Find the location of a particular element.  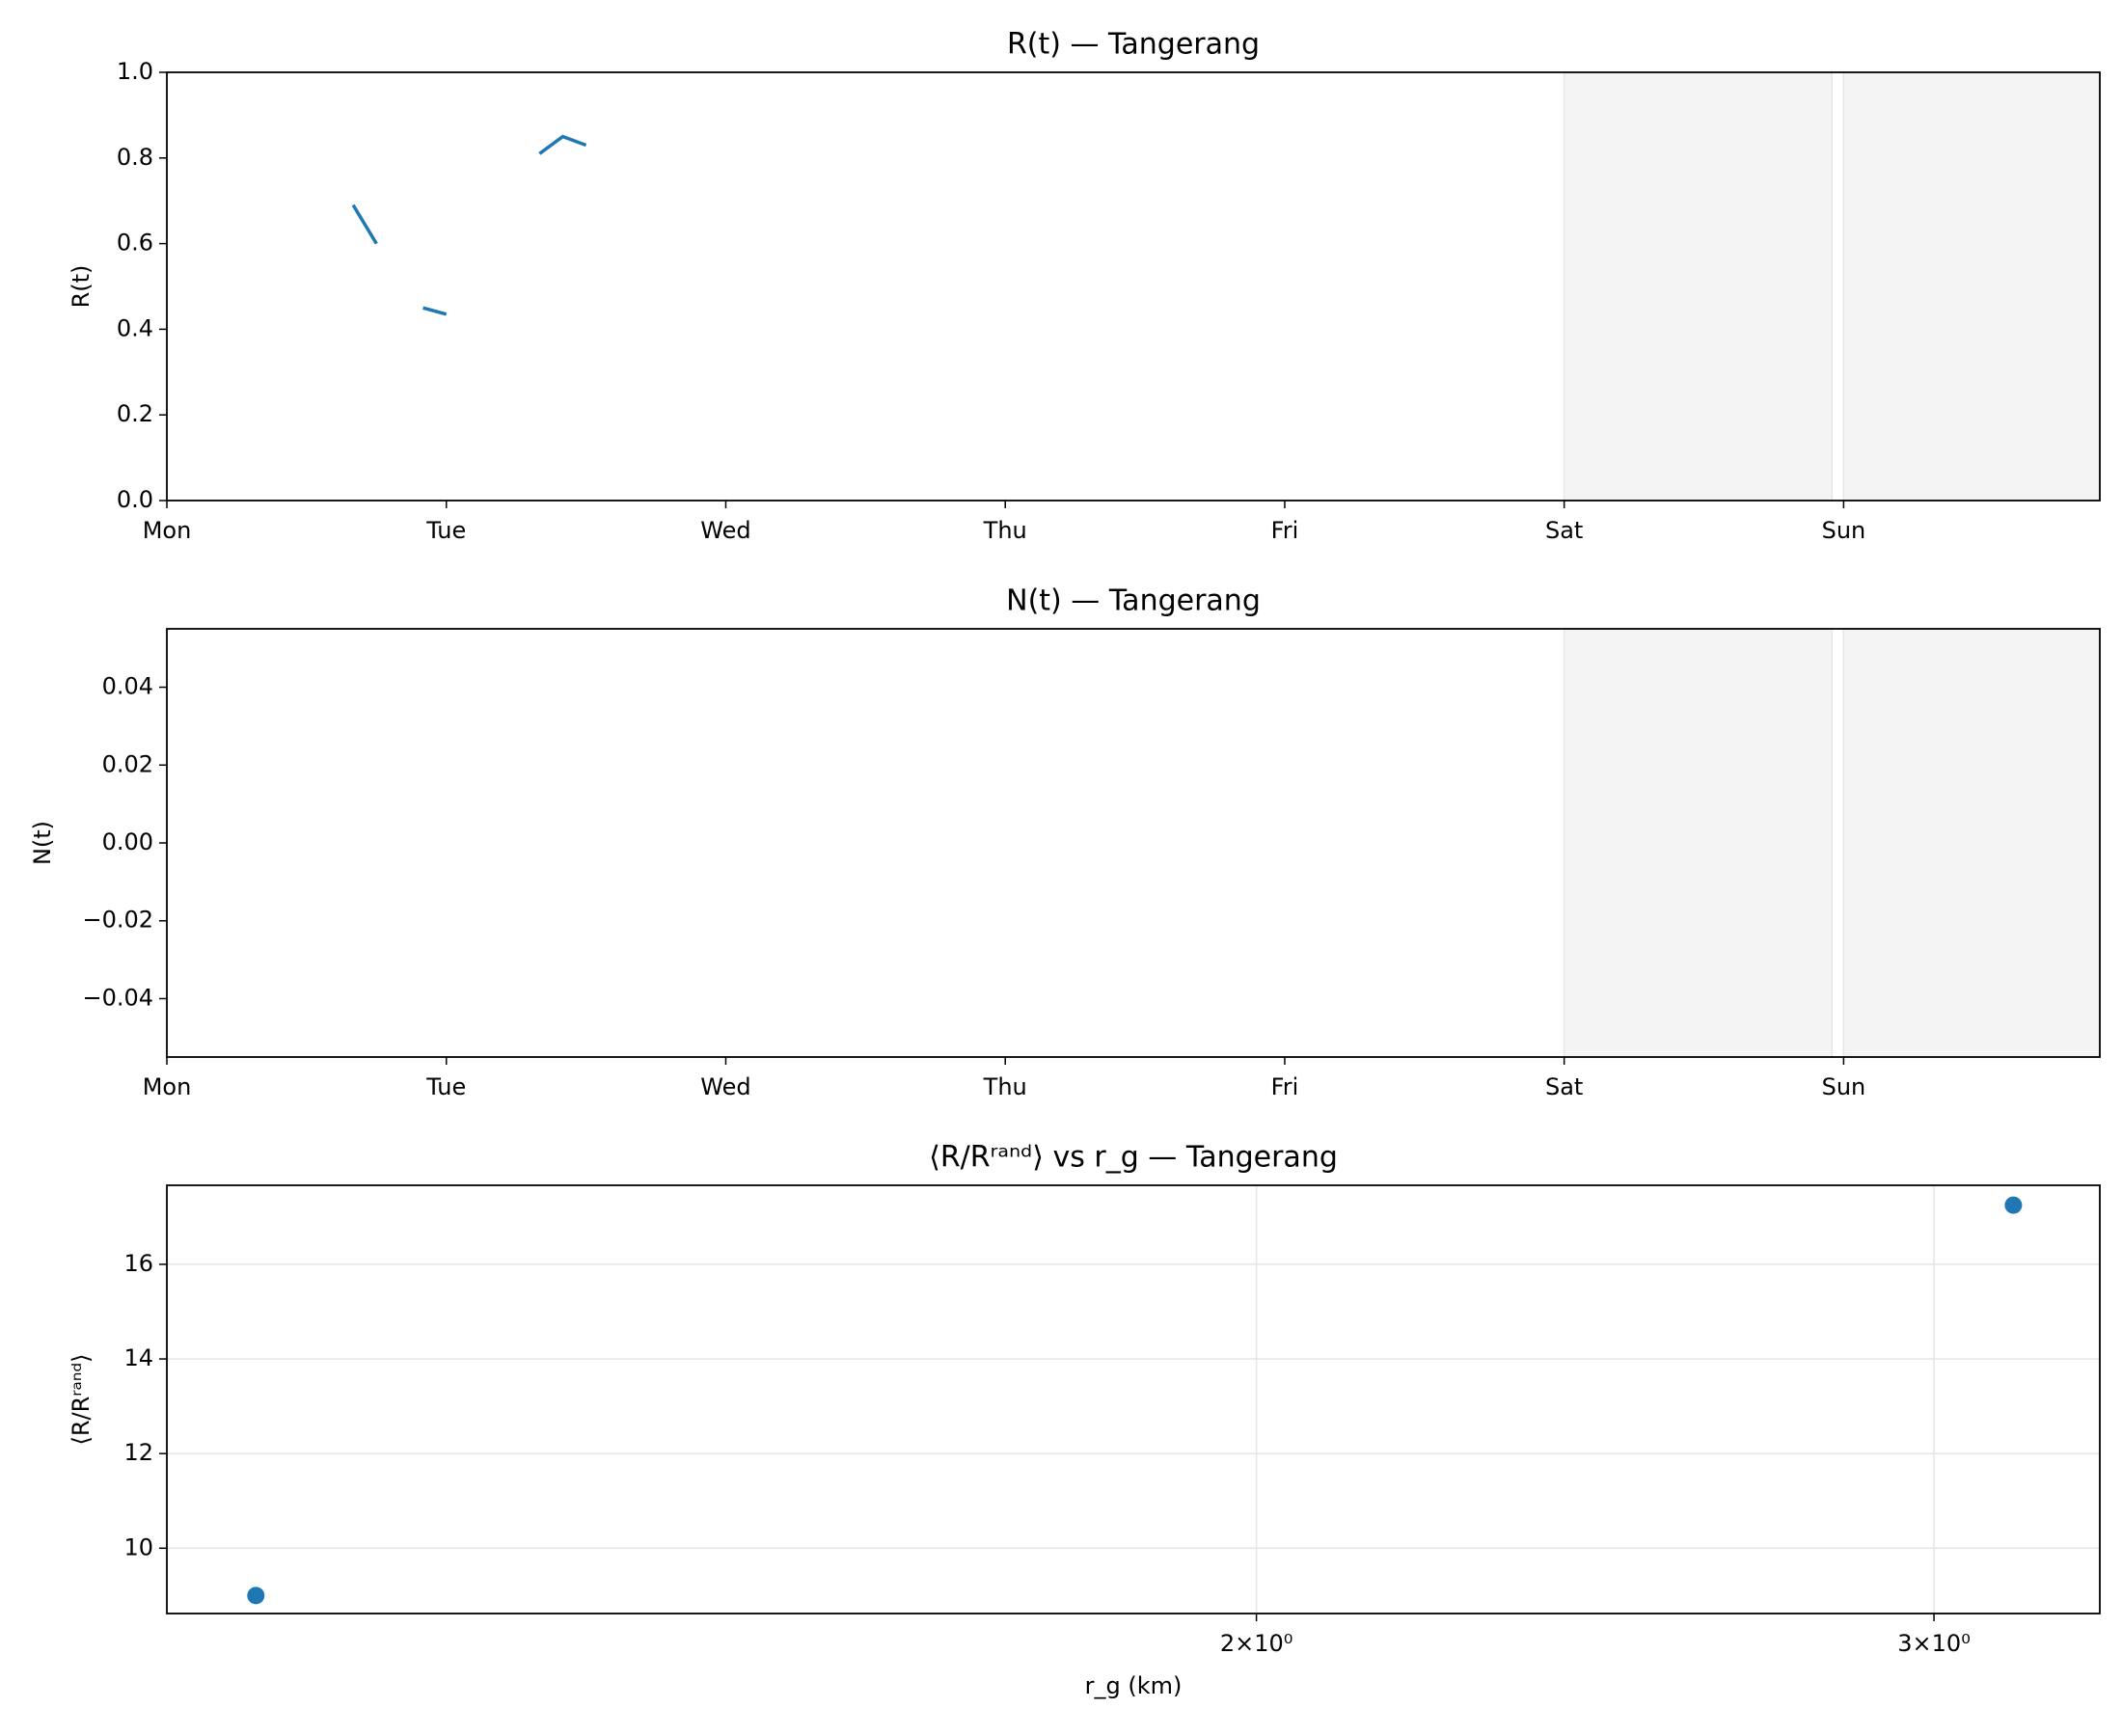

y-axis-label: ⟨R/Rʳᵃⁿᵈ⟩ is located at coordinates (82, 1399).